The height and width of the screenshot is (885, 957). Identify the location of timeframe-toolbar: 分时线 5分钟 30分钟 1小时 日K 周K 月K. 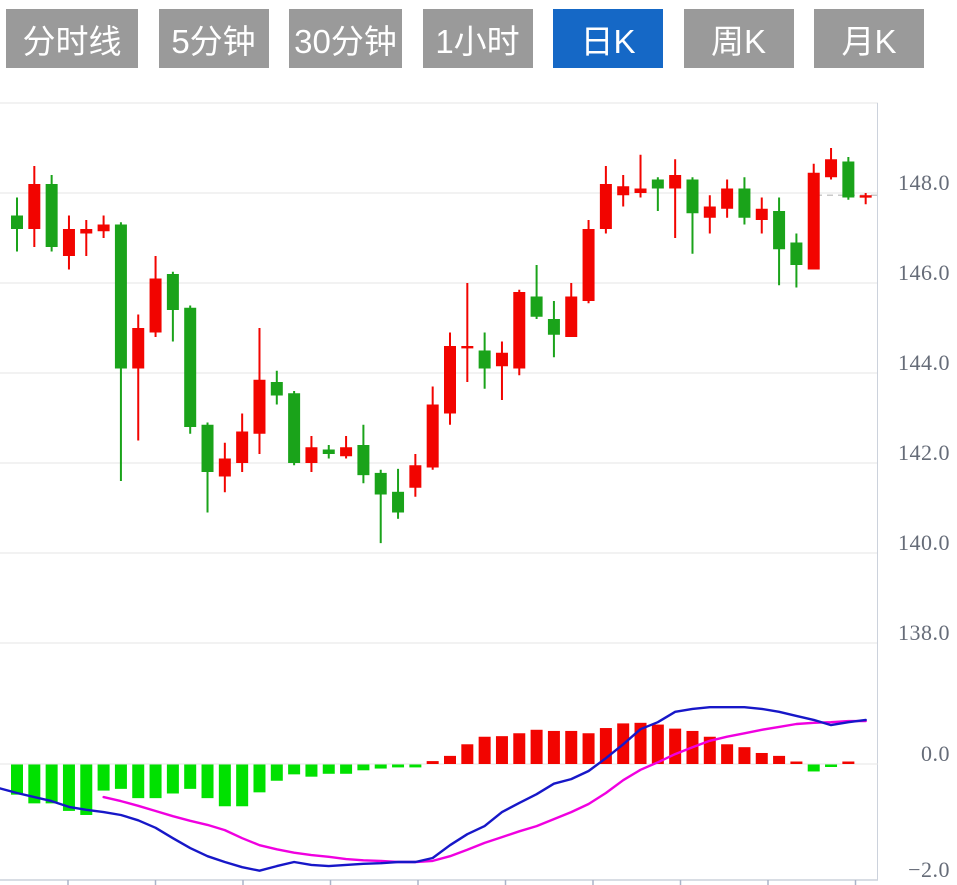
(465, 38).